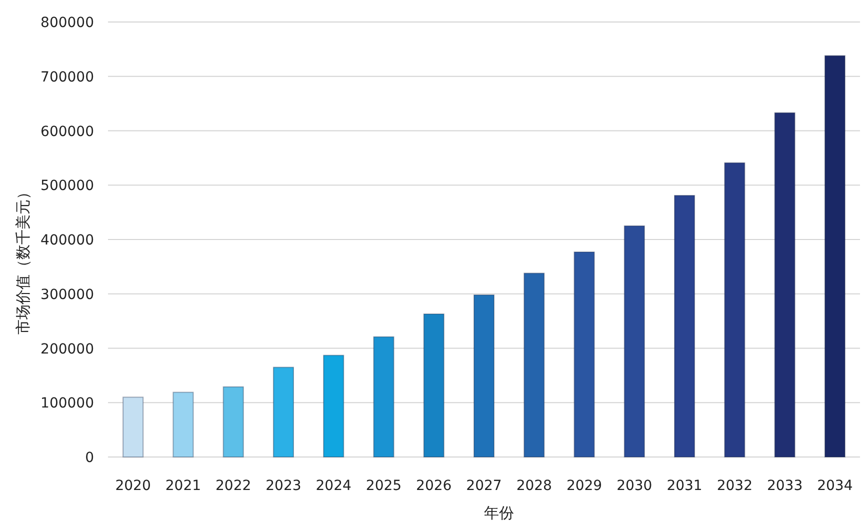 This screenshot has width=867, height=526. Describe the element at coordinates (284, 486) in the screenshot. I see `x-tick-label: 2023` at that location.